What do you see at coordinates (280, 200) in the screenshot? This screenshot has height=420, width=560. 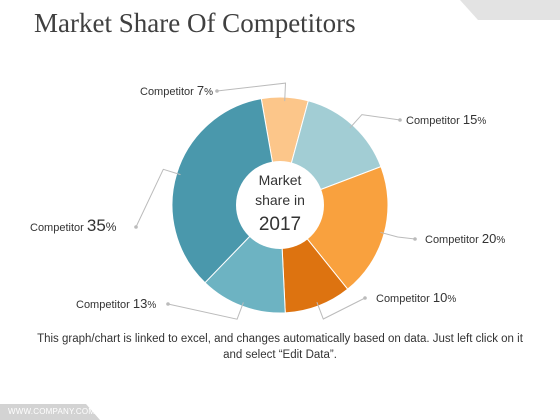 I see `center-label: share in` at bounding box center [280, 200].